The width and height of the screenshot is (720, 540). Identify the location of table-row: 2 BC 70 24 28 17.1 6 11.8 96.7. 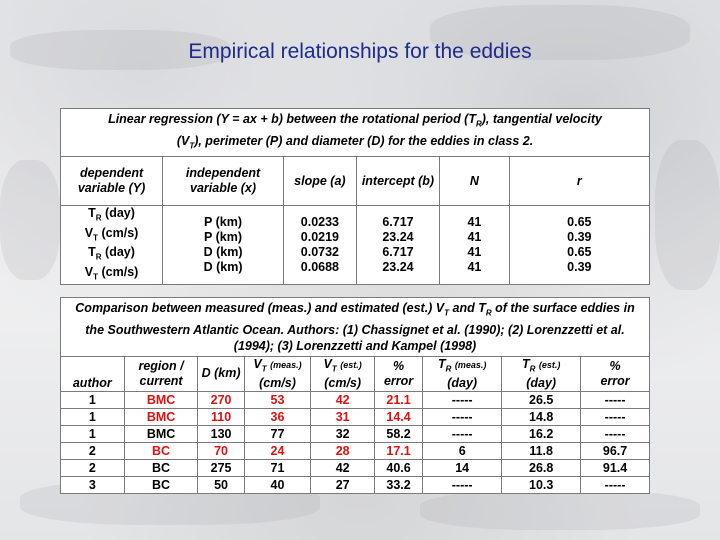
(355, 451).